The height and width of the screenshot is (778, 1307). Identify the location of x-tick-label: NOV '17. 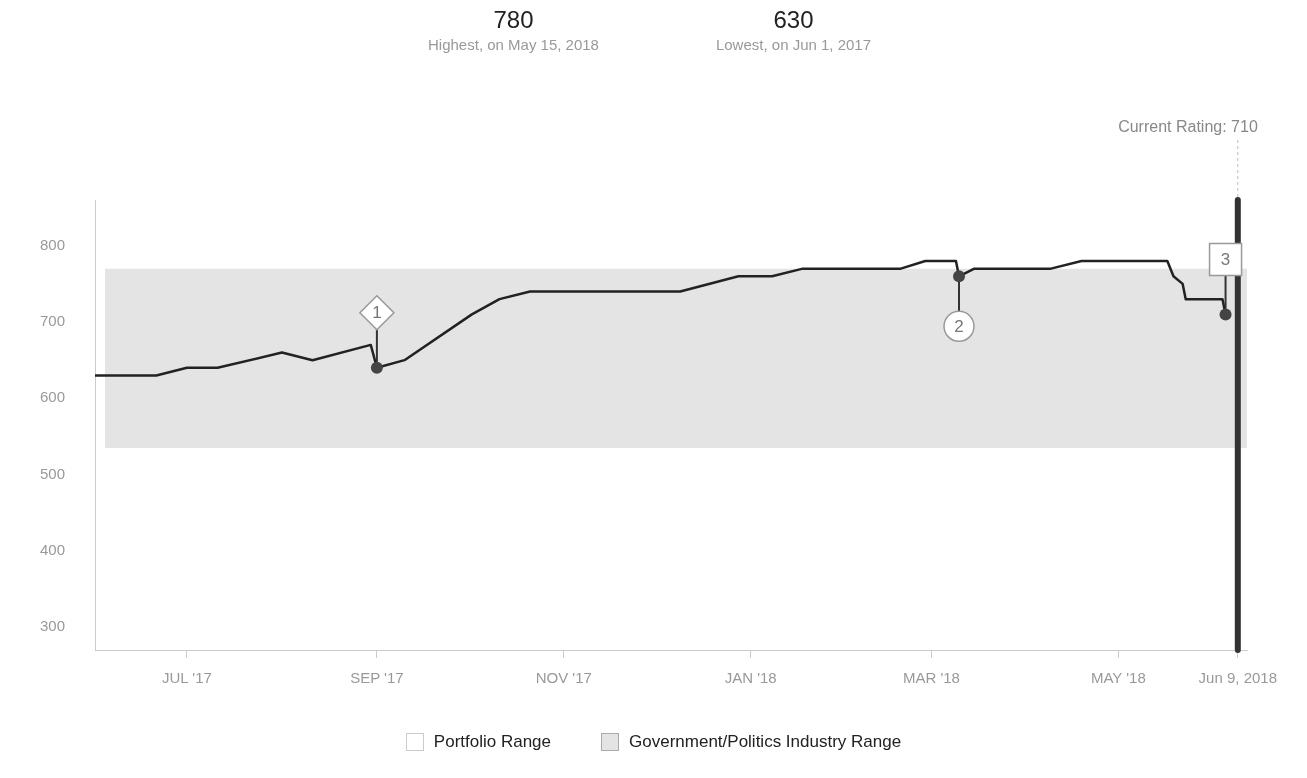
(563, 678).